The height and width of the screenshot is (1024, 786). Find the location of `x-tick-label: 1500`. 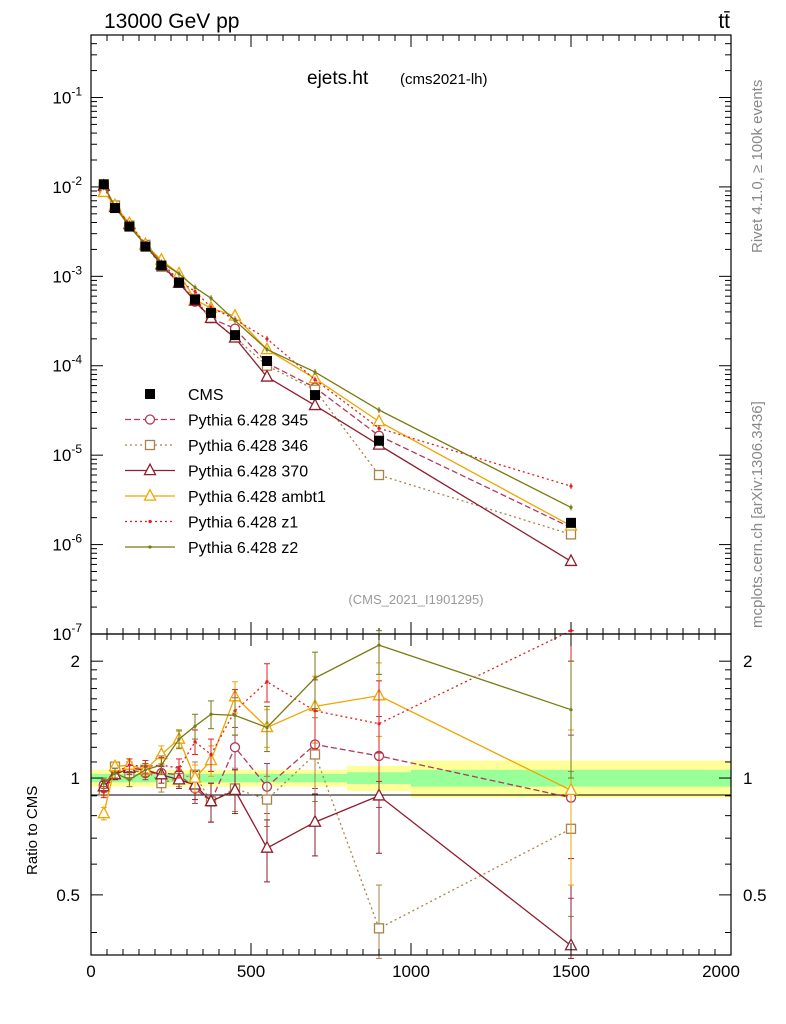

x-tick-label: 1500 is located at coordinates (571, 971).